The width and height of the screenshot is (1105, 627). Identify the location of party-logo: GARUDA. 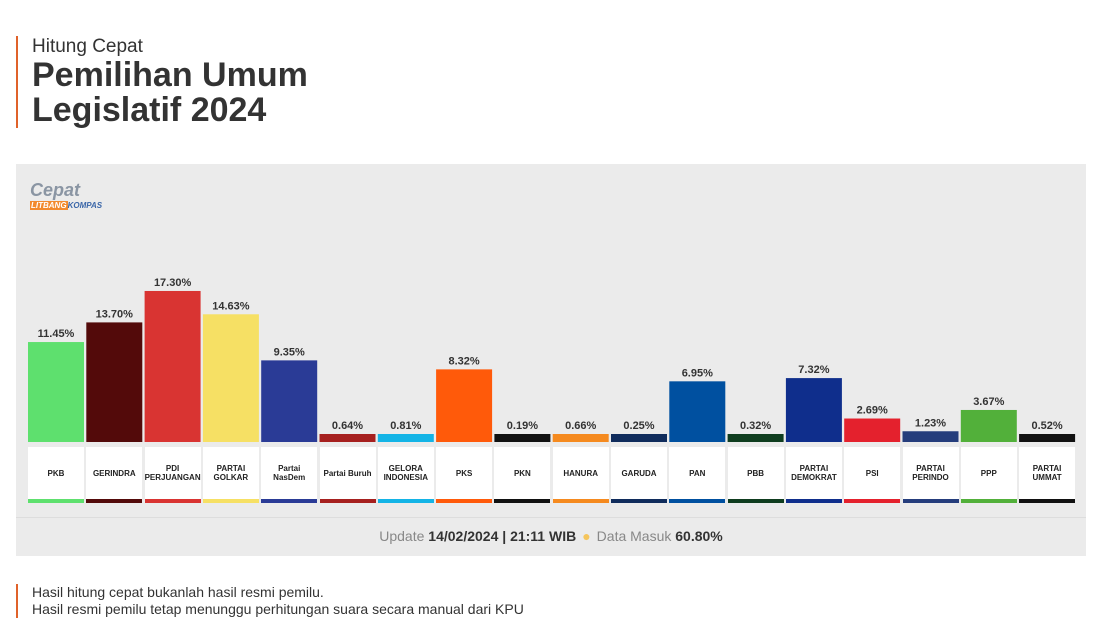
(639, 475).